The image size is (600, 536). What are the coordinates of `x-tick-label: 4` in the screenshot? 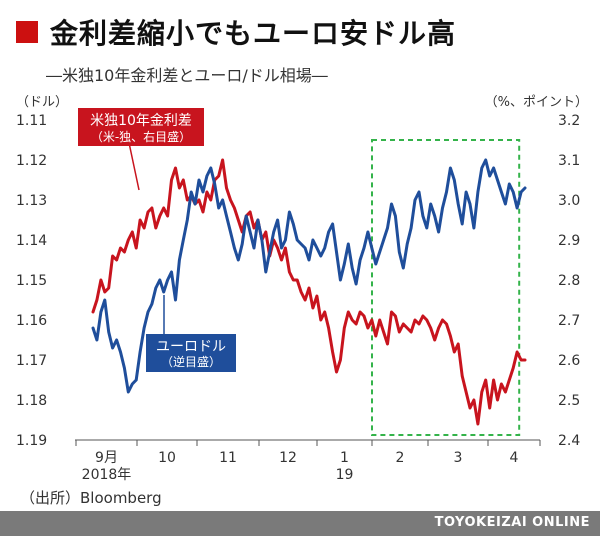 It's located at (514, 458).